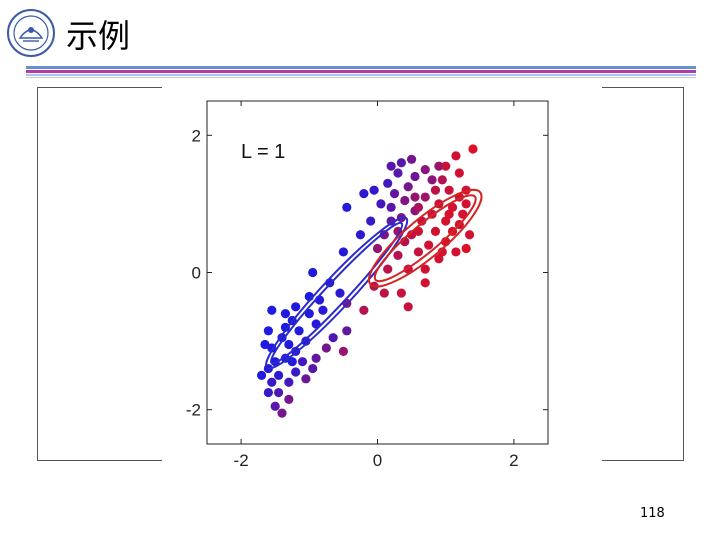 The height and width of the screenshot is (540, 720). What do you see at coordinates (652, 513) in the screenshot?
I see `page-number: 118` at bounding box center [652, 513].